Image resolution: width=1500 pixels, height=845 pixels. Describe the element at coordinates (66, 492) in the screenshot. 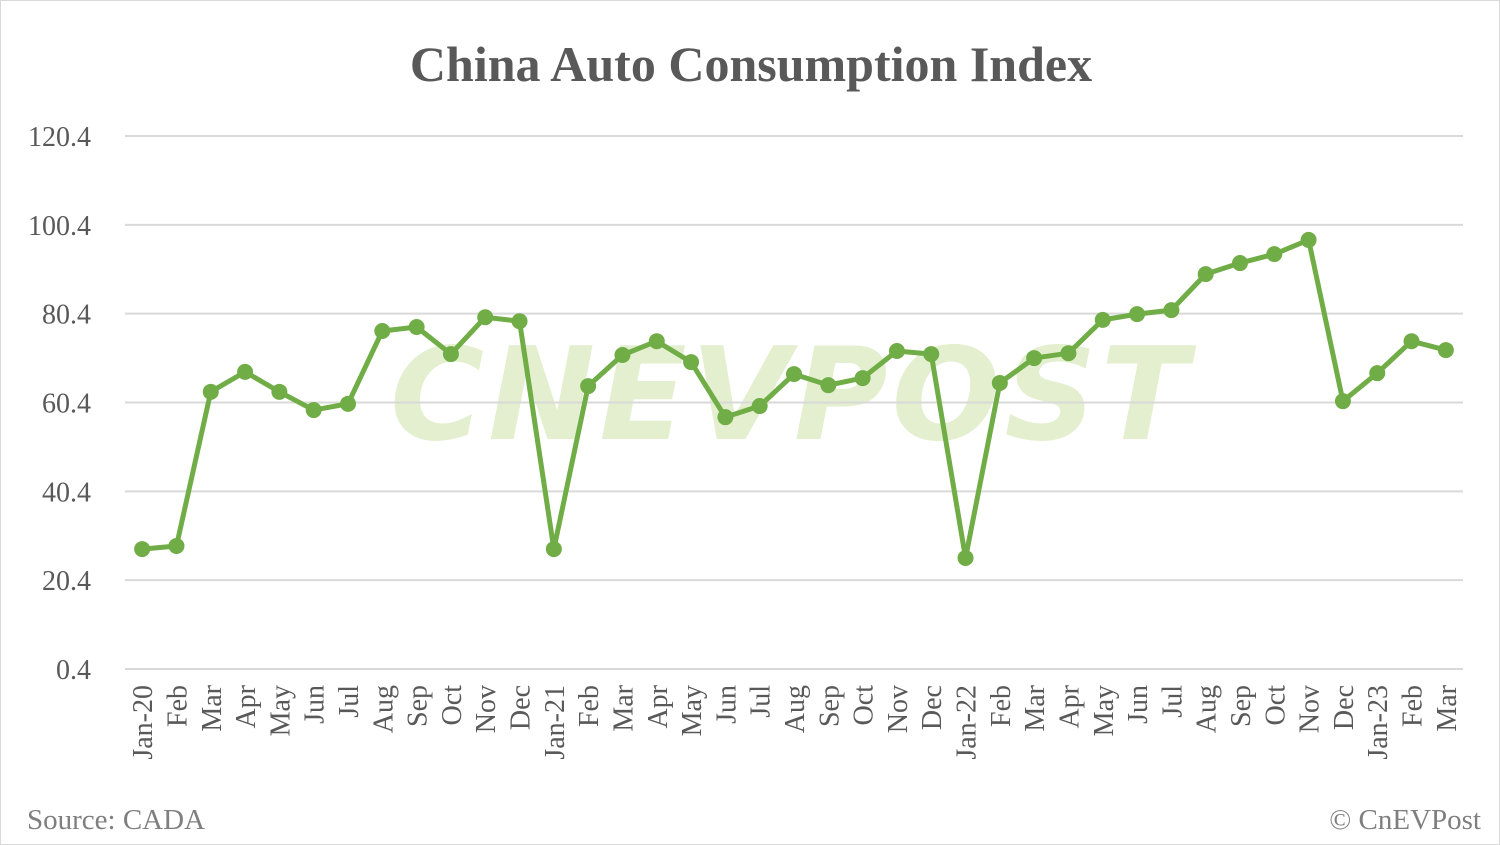

I see `y-tick-label: 40.4` at that location.